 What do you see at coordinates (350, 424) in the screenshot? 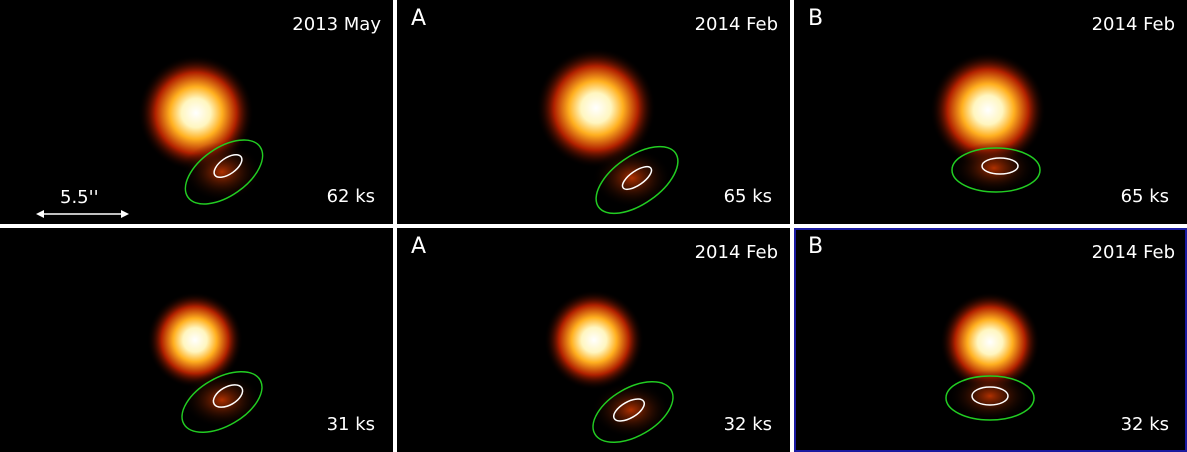
I see `exposure-label: 31 ks` at bounding box center [350, 424].